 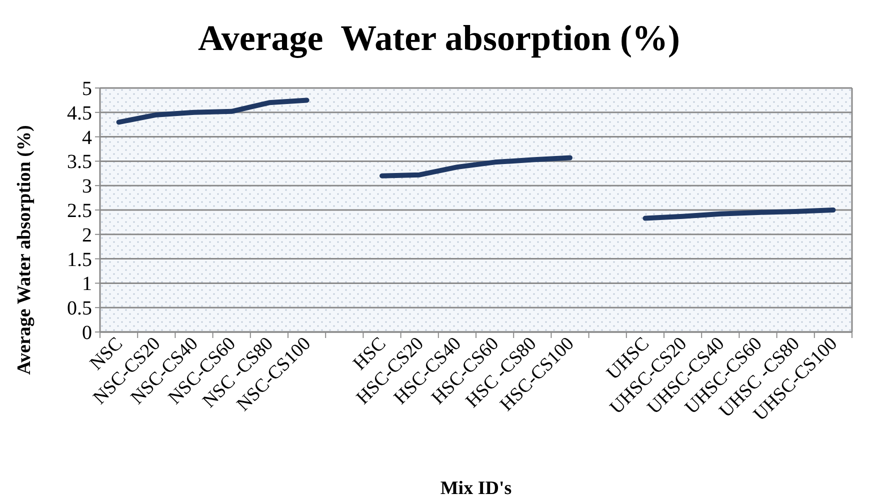 I want to click on y-tick-label: 5, so click(x=87, y=89).